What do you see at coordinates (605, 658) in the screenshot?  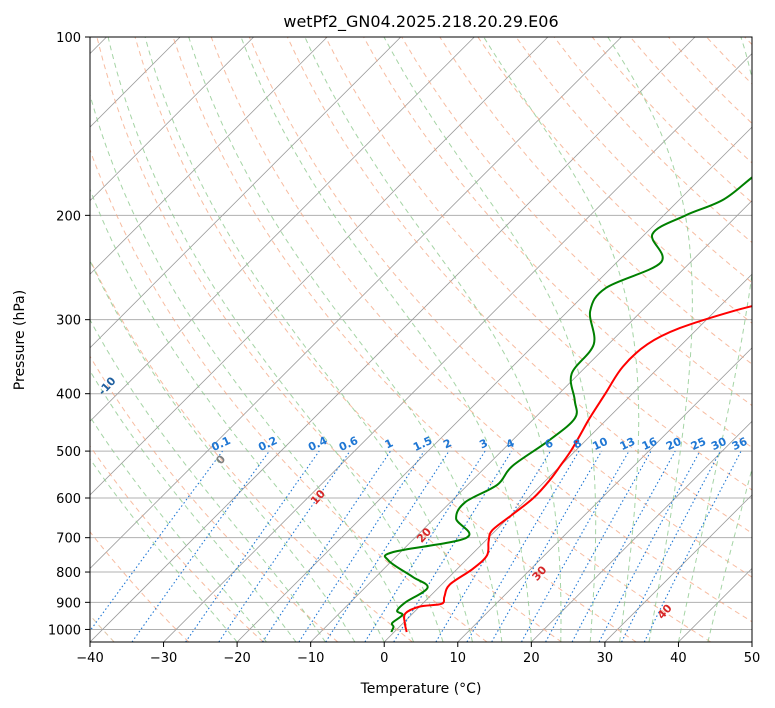 I see `x-tick-label: 30` at bounding box center [605, 658].